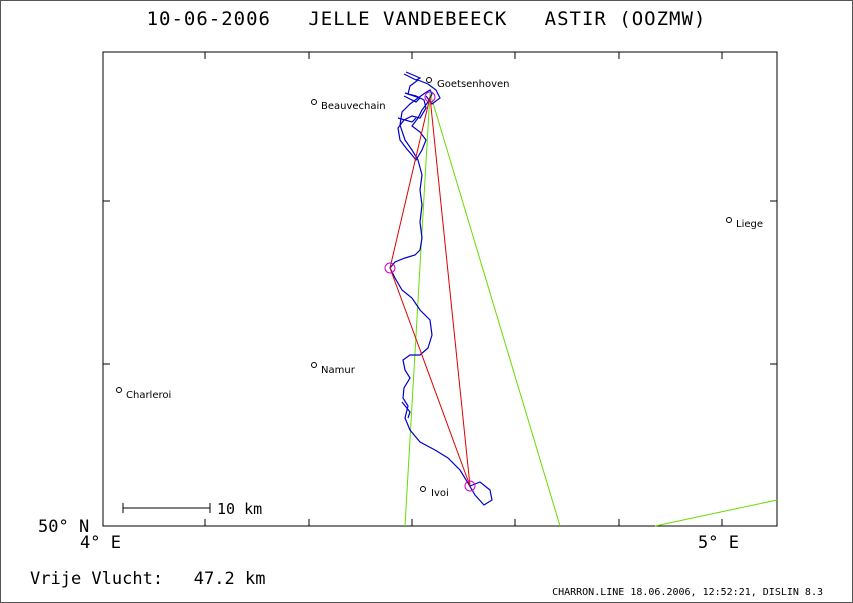  What do you see at coordinates (729, 220) in the screenshot?
I see `city-marker-liege` at bounding box center [729, 220].